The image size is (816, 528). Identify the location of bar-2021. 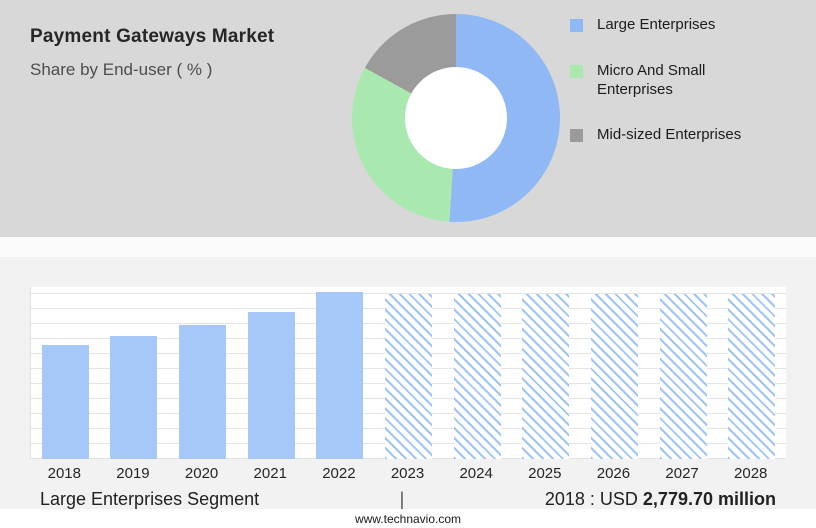
(271, 385).